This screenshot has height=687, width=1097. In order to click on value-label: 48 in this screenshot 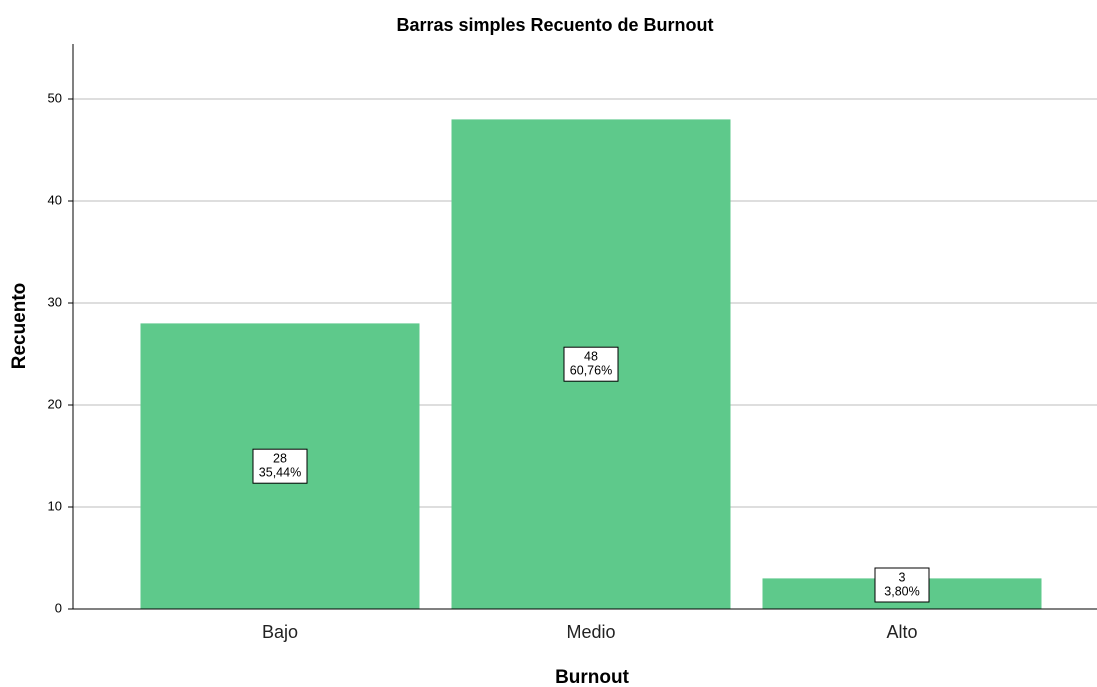, I will do `click(591, 356)`.